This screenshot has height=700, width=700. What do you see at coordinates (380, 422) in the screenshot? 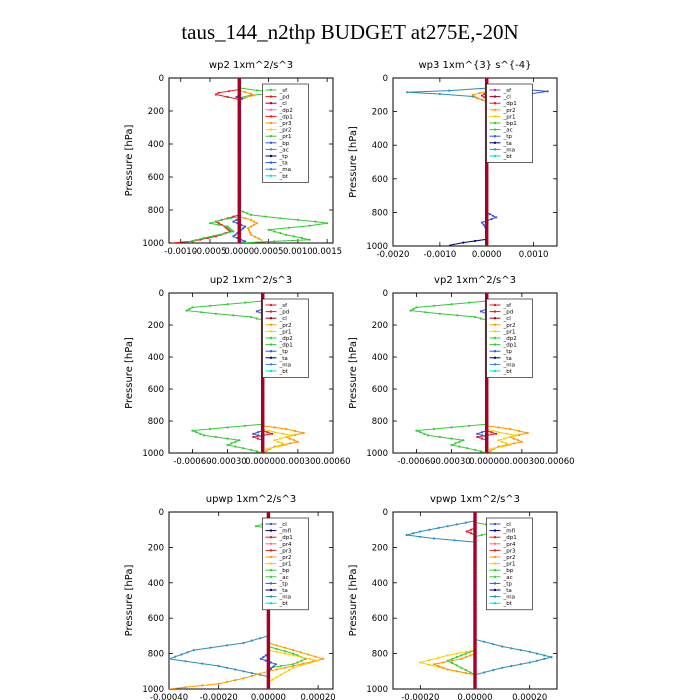
I see `y-tick-label: 800` at bounding box center [380, 422].